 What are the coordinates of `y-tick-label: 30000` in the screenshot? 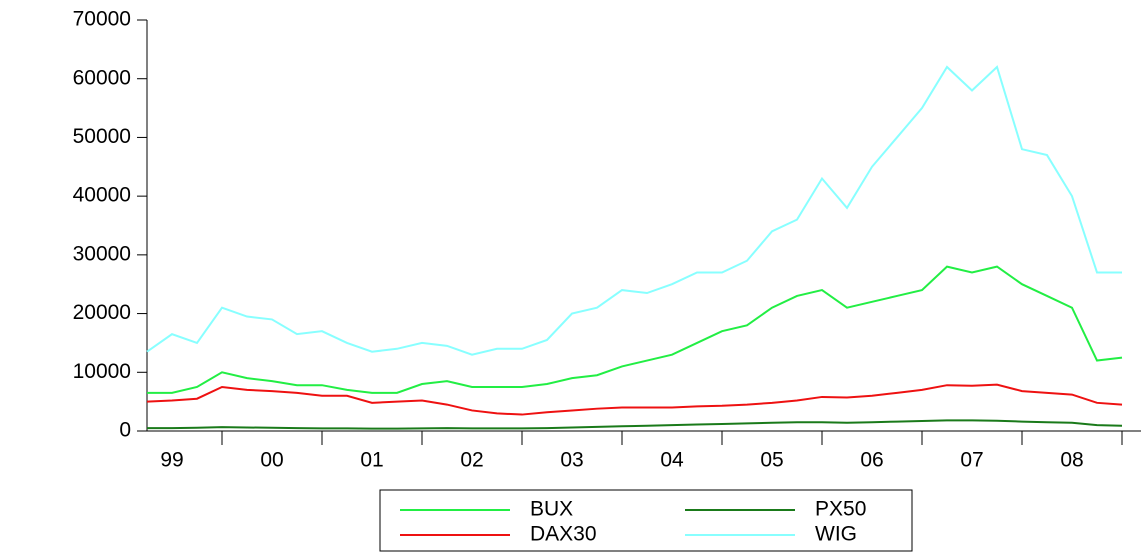 It's located at (102, 253).